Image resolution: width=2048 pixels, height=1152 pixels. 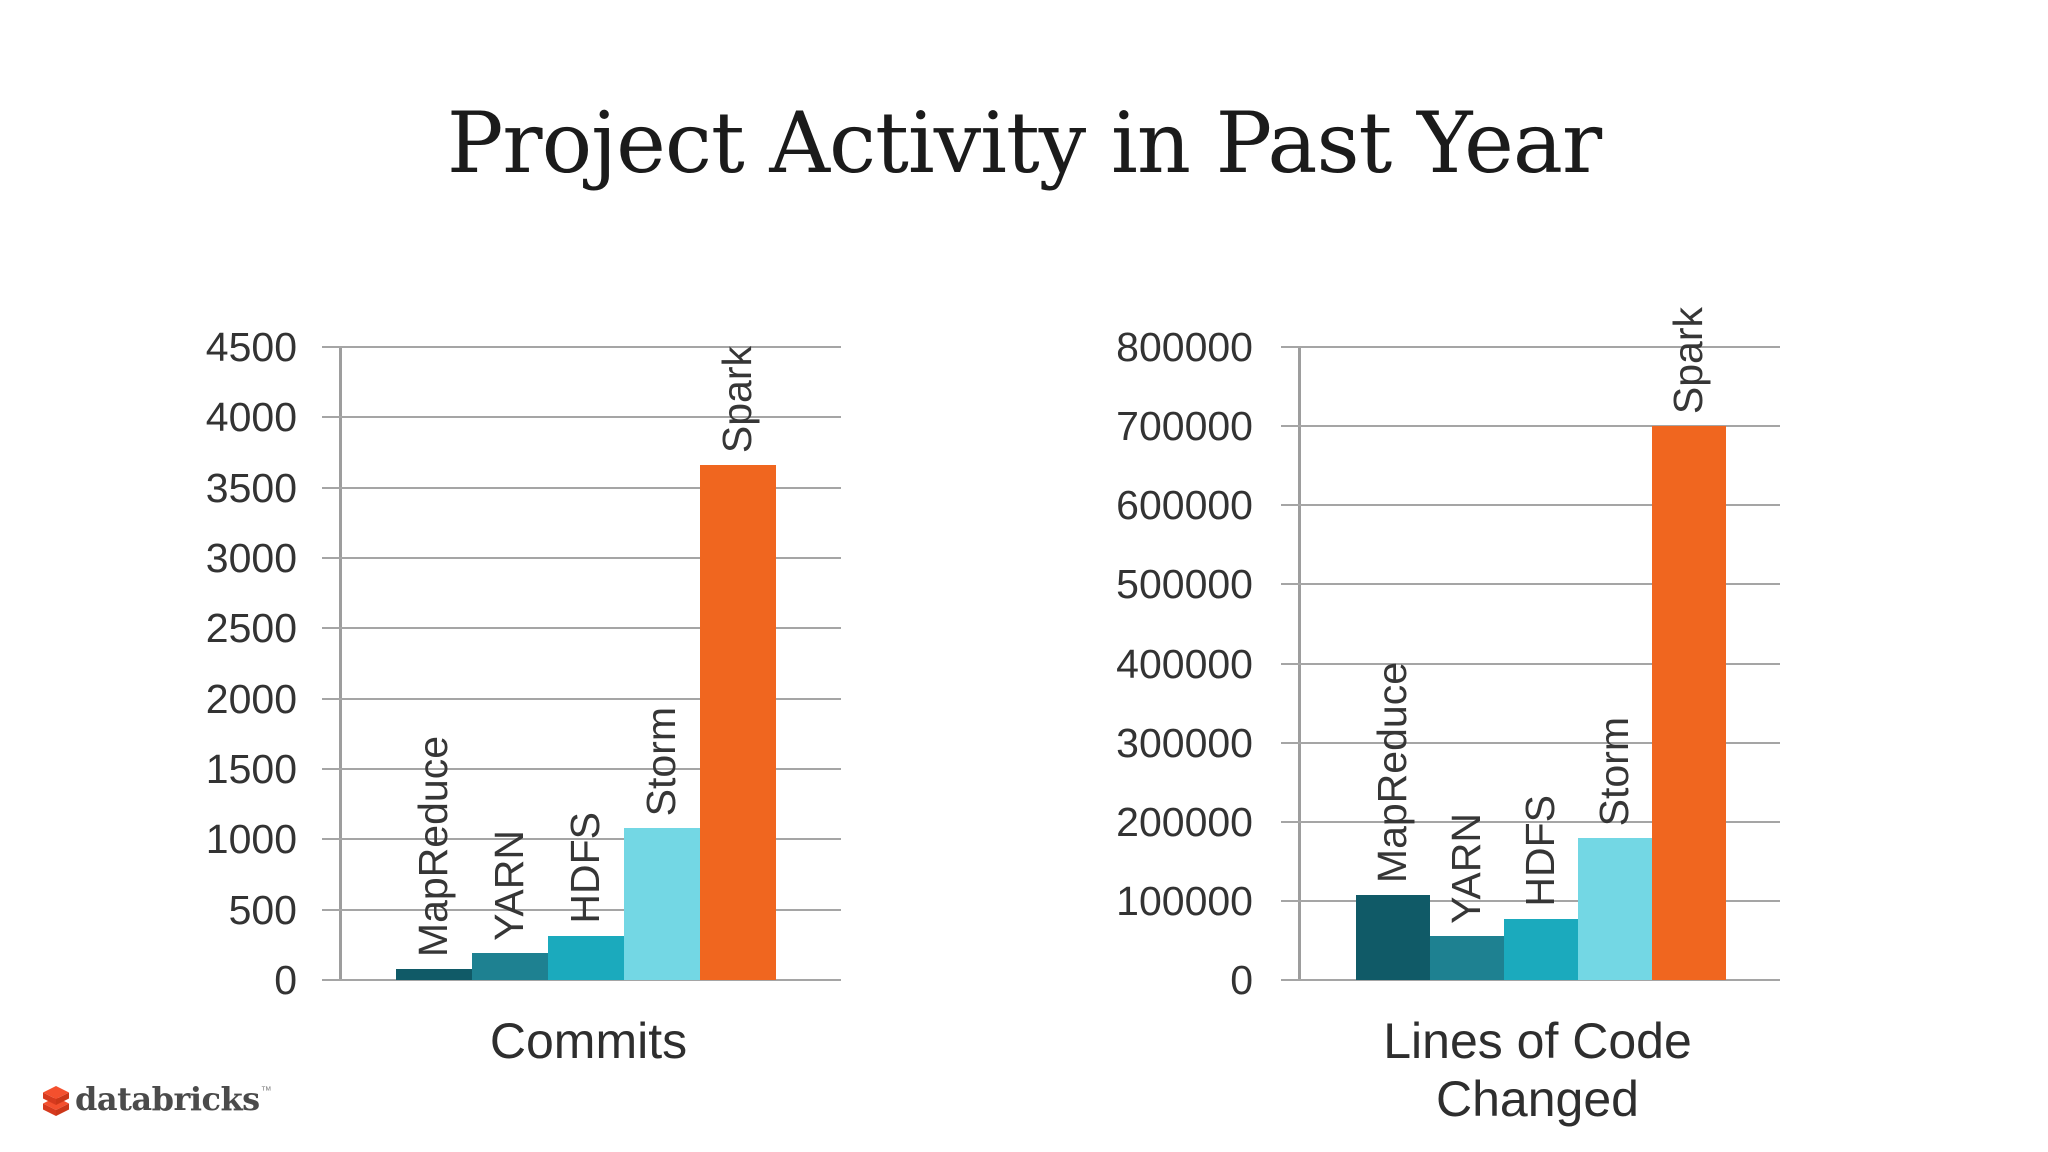 What do you see at coordinates (1184, 743) in the screenshot?
I see `y-axis-tick-label: 300000` at bounding box center [1184, 743].